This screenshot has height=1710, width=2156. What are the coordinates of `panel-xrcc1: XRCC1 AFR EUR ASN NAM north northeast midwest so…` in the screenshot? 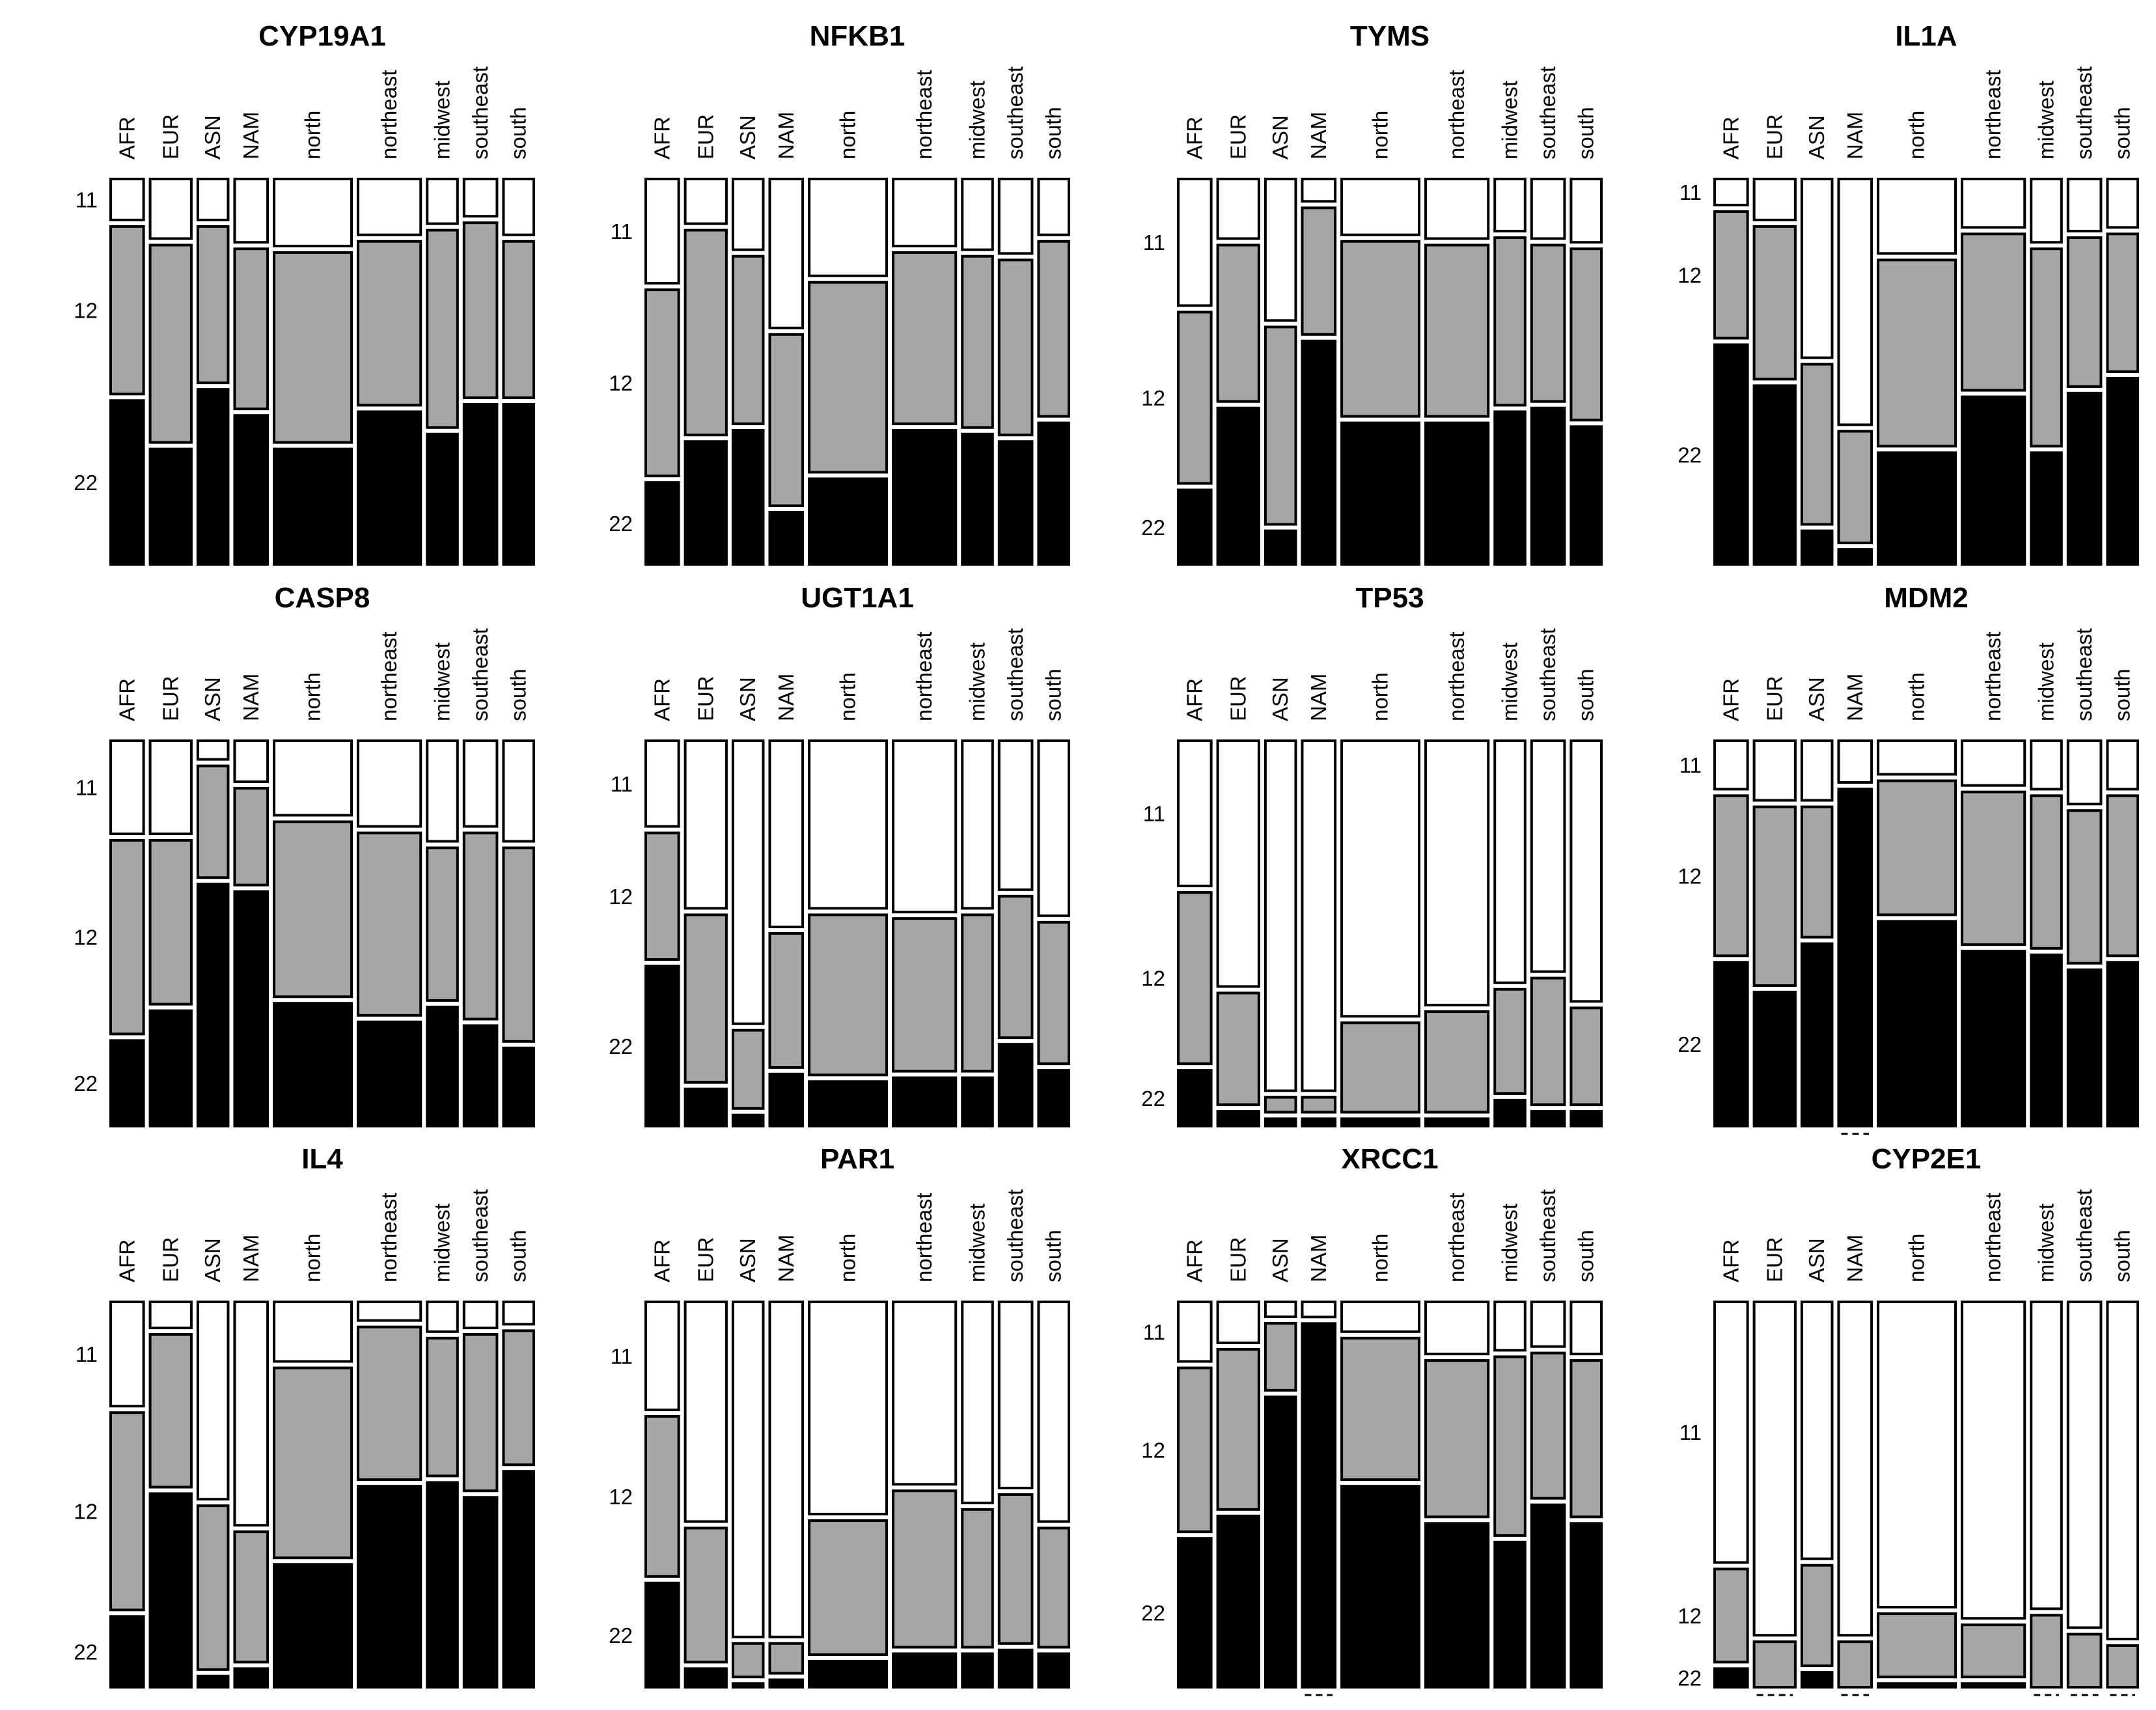 It's located at (1372, 1419).